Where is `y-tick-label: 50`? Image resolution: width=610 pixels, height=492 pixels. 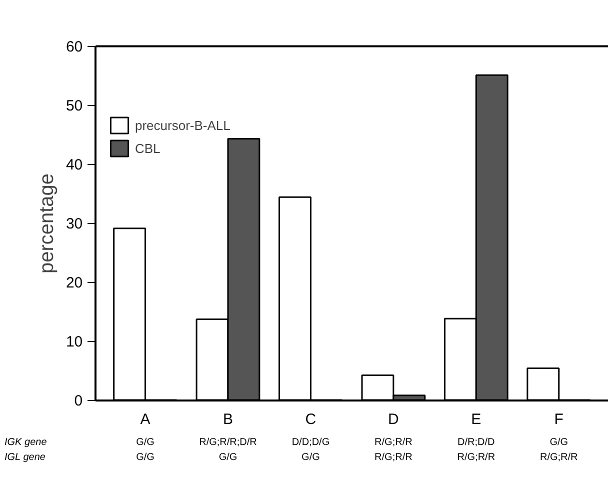
y-tick-label: 50 is located at coordinates (74, 106).